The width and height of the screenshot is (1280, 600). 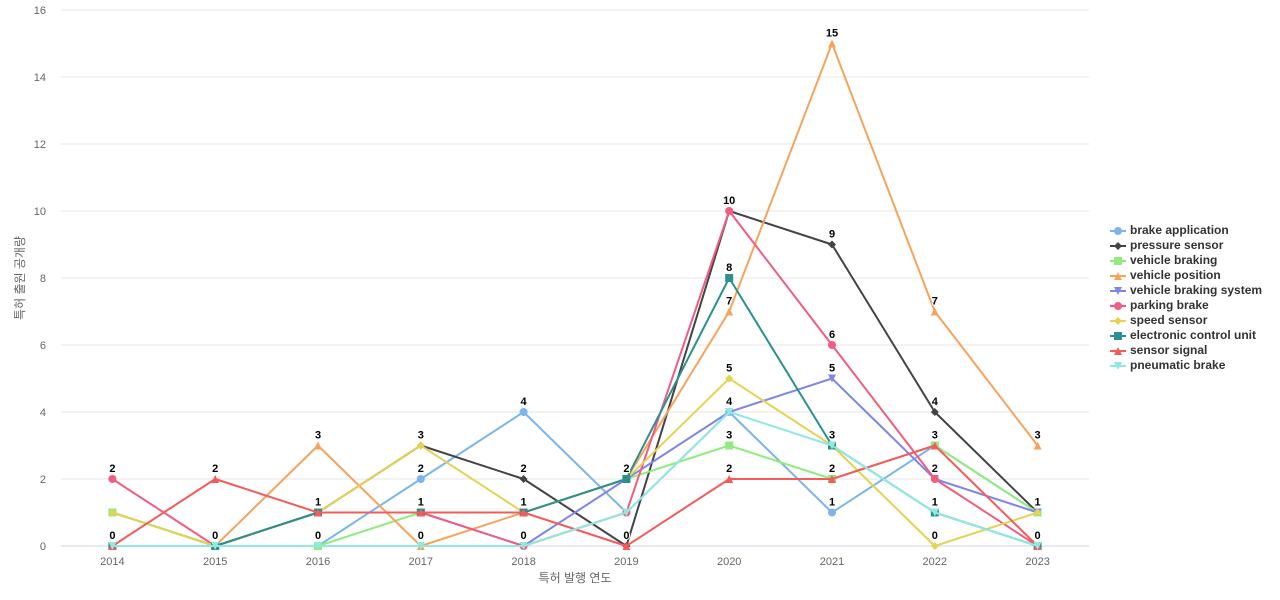 What do you see at coordinates (1185, 320) in the screenshot?
I see `legend-item: speed sensor` at bounding box center [1185, 320].